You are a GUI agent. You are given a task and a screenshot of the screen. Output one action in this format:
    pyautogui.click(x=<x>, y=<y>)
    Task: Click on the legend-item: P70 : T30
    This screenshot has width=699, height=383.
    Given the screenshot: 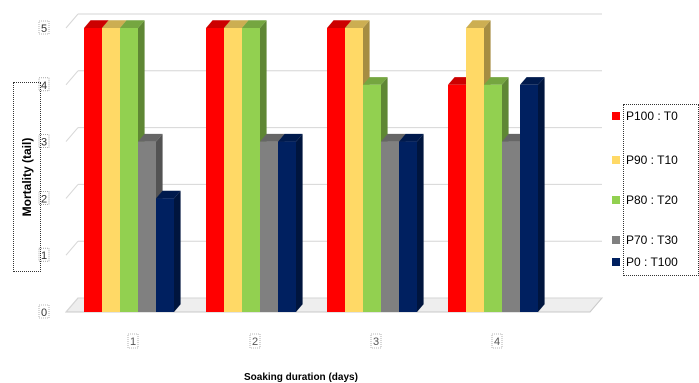 What is the action you would take?
    pyautogui.click(x=645, y=240)
    